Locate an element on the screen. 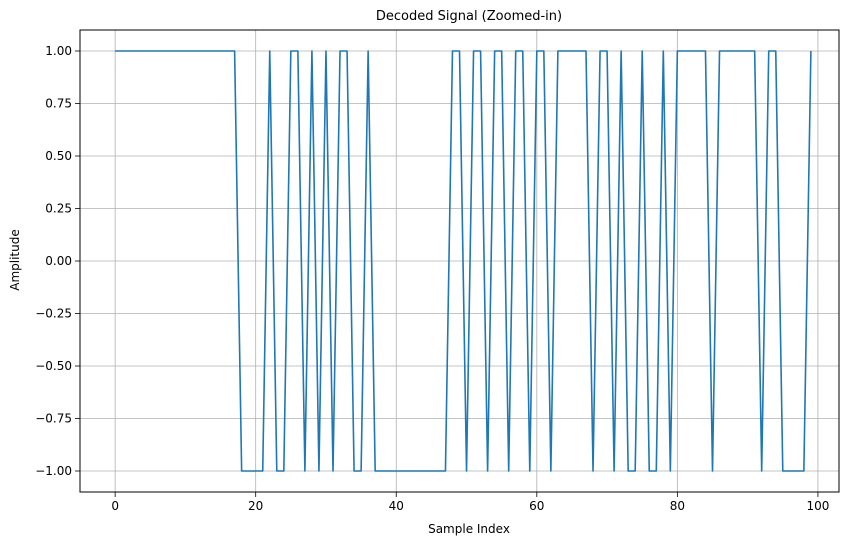  x-tick-label: 0 is located at coordinates (115, 506).